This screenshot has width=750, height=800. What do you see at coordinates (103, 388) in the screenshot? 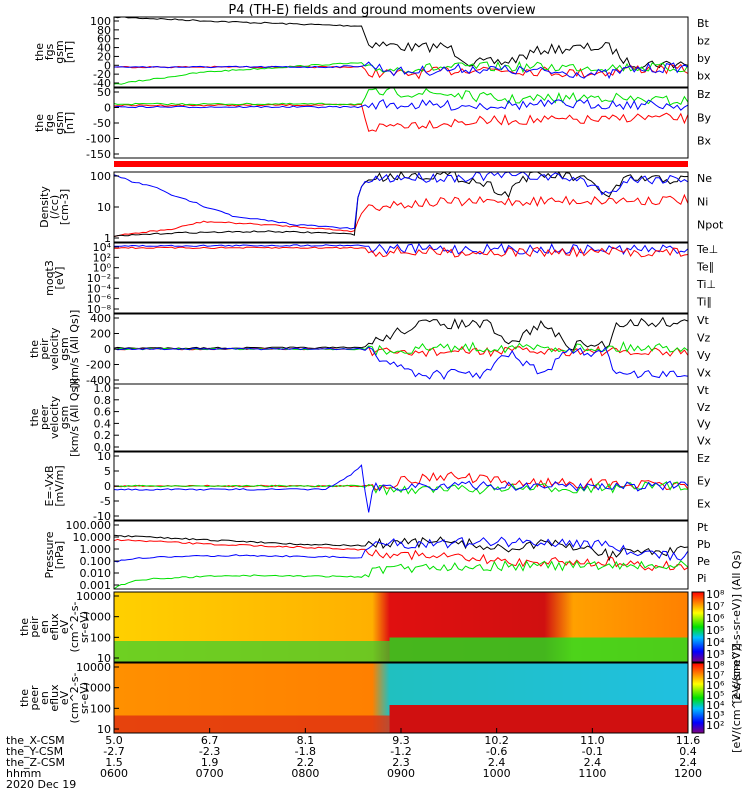
I see `y-tick-label: 1.0` at bounding box center [103, 388].